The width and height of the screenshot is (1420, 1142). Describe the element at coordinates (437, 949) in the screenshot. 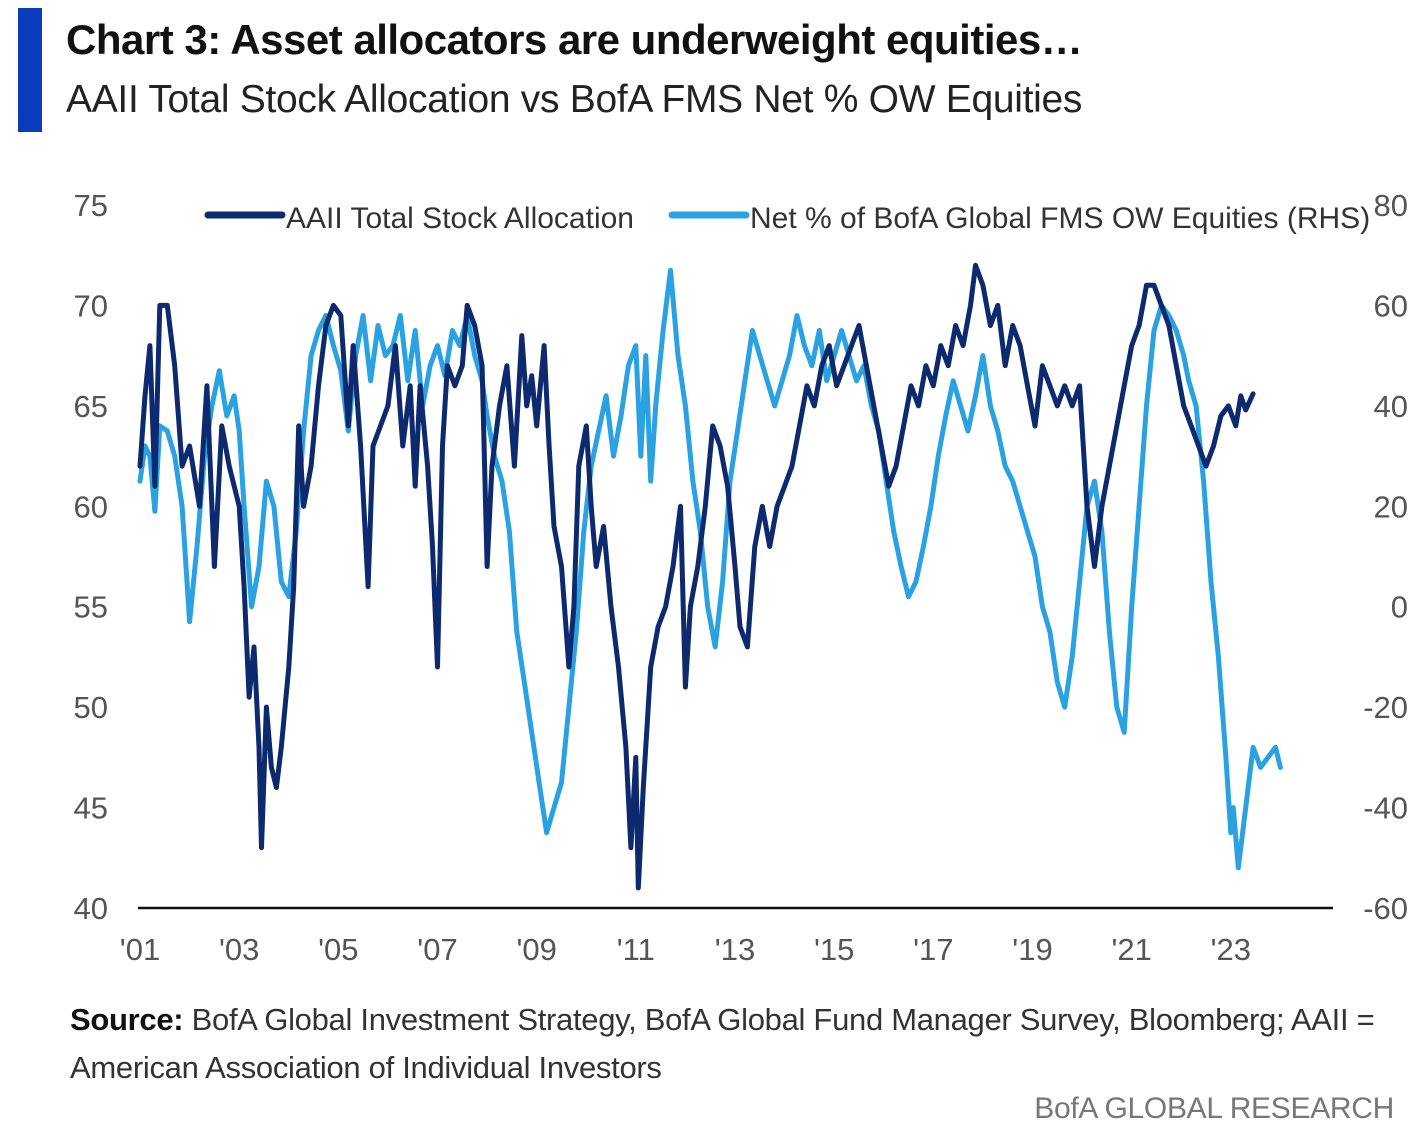

I see `x-axis-tick-label: '07` at that location.